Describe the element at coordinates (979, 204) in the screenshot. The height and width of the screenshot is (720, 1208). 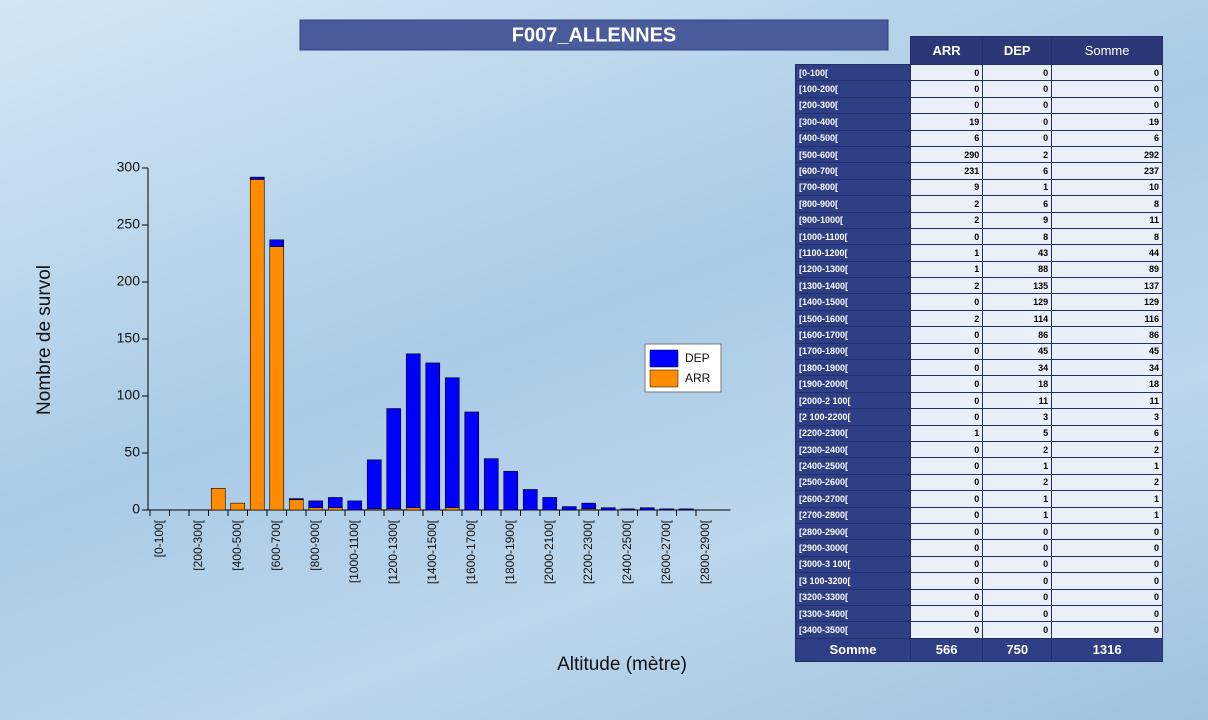
I see `table-row: [800-900[2 6 8` at that location.